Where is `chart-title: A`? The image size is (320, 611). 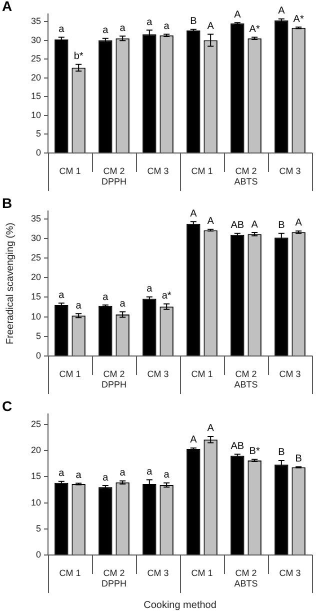 chart-title: A is located at coordinates (7, 7).